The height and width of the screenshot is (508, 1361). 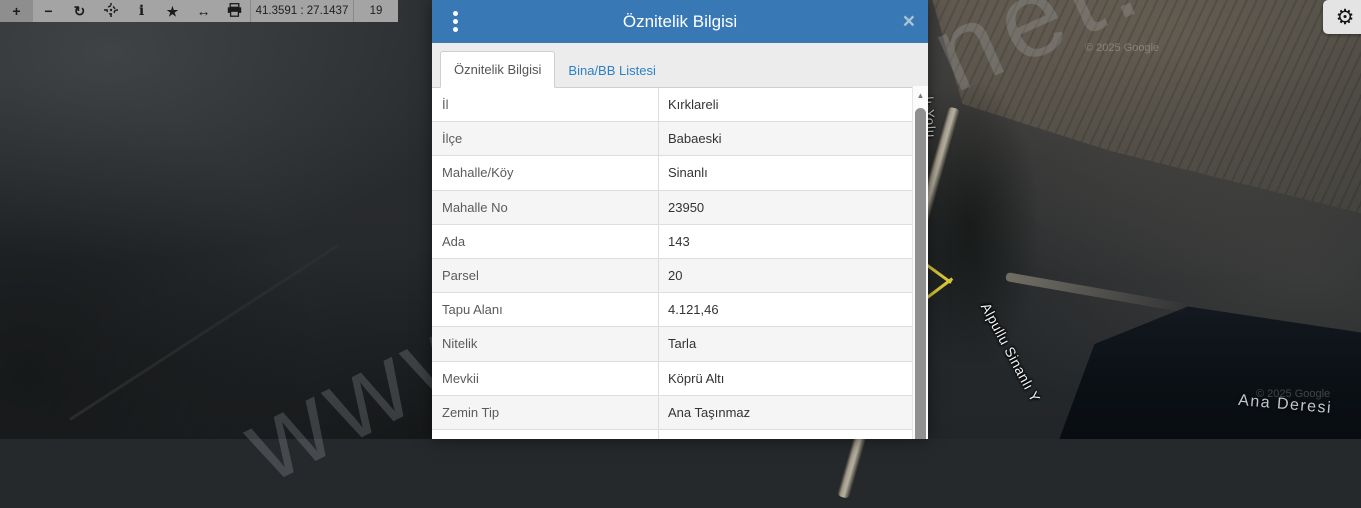 I want to click on table-row: Parsel 20, so click(x=672, y=276).